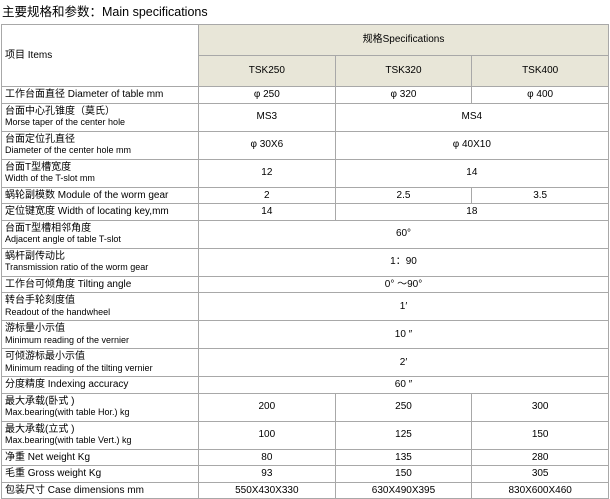  I want to click on header-model-tsk250: TSK250, so click(267, 71).